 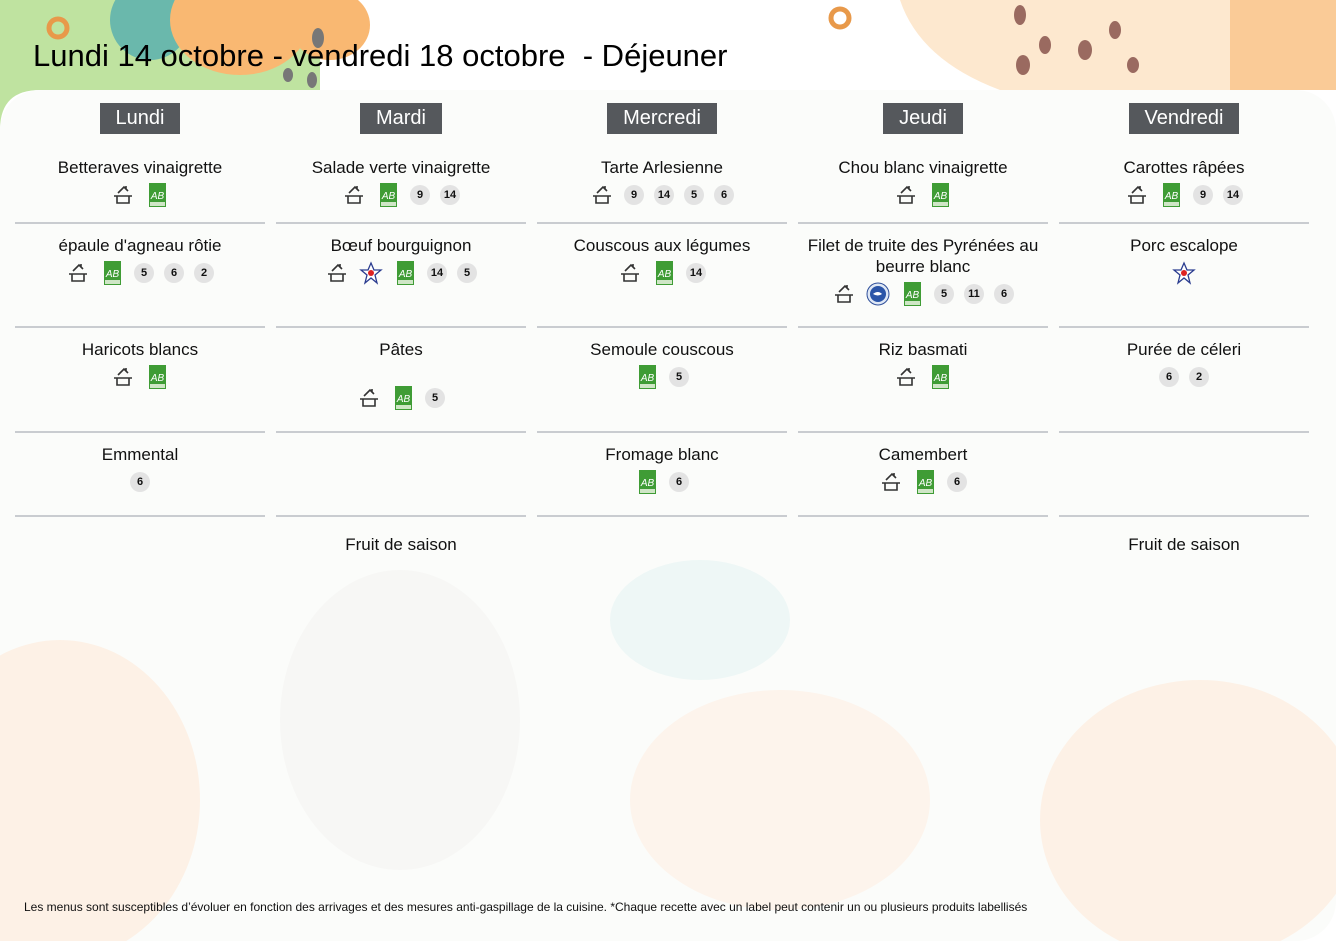 I want to click on menu-item: Bœuf bourguignon AB 14 5, so click(x=401, y=276).